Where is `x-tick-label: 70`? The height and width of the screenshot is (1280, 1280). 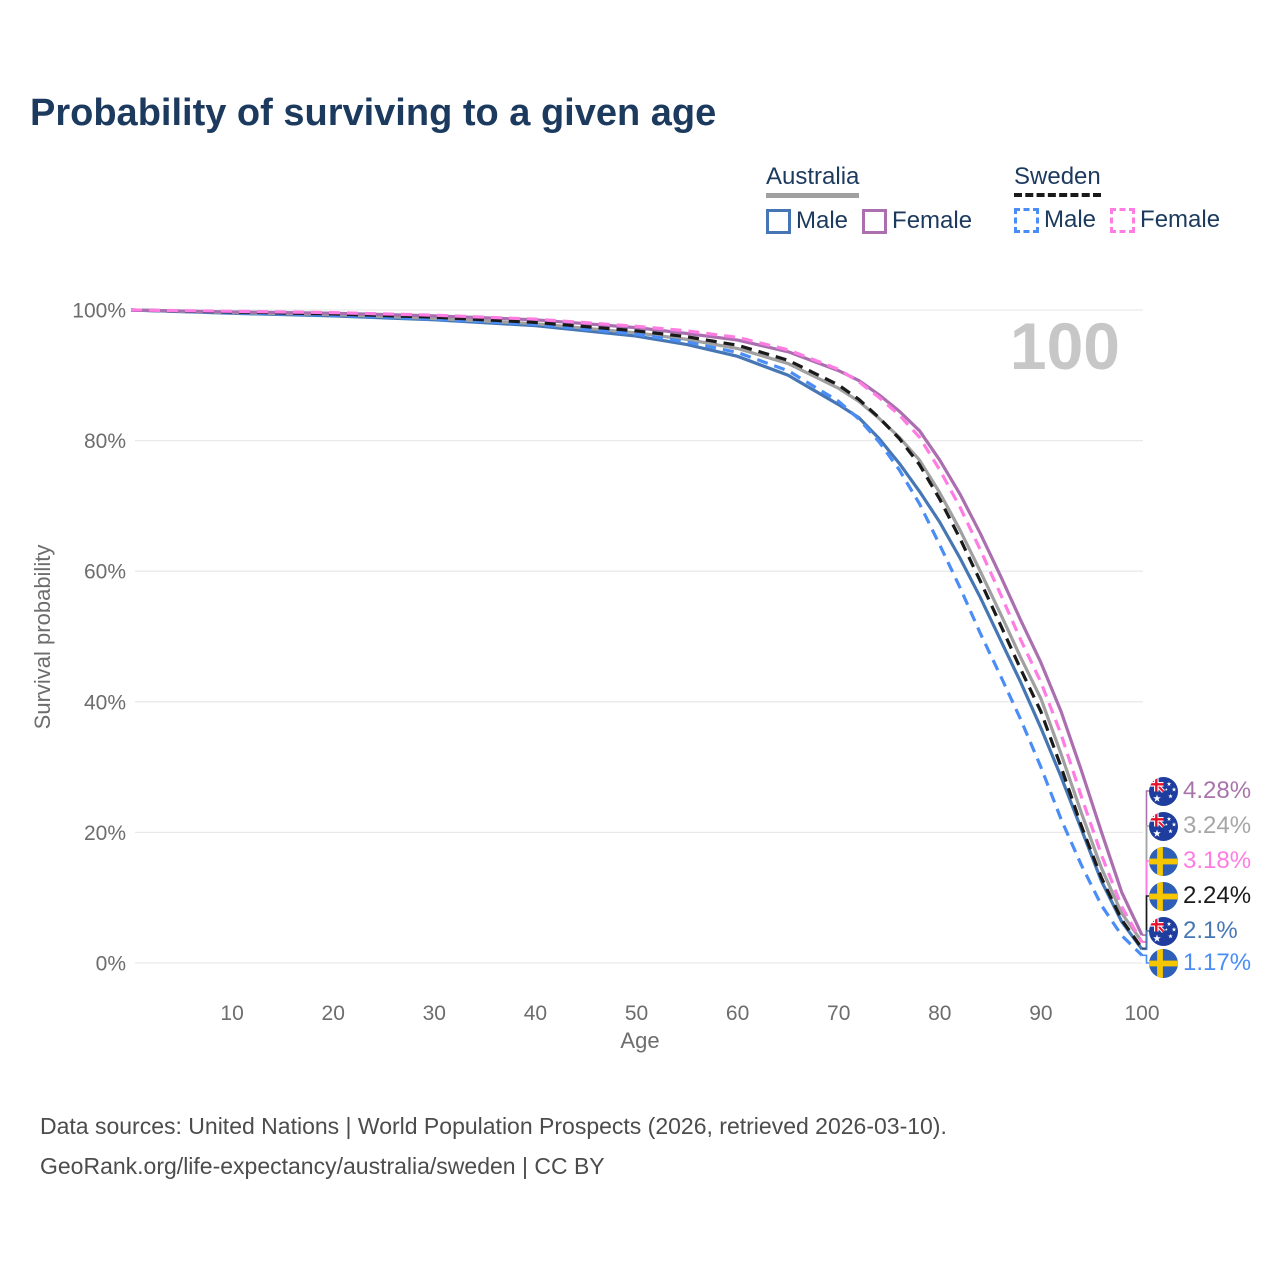
x-tick-label: 70 is located at coordinates (838, 1013).